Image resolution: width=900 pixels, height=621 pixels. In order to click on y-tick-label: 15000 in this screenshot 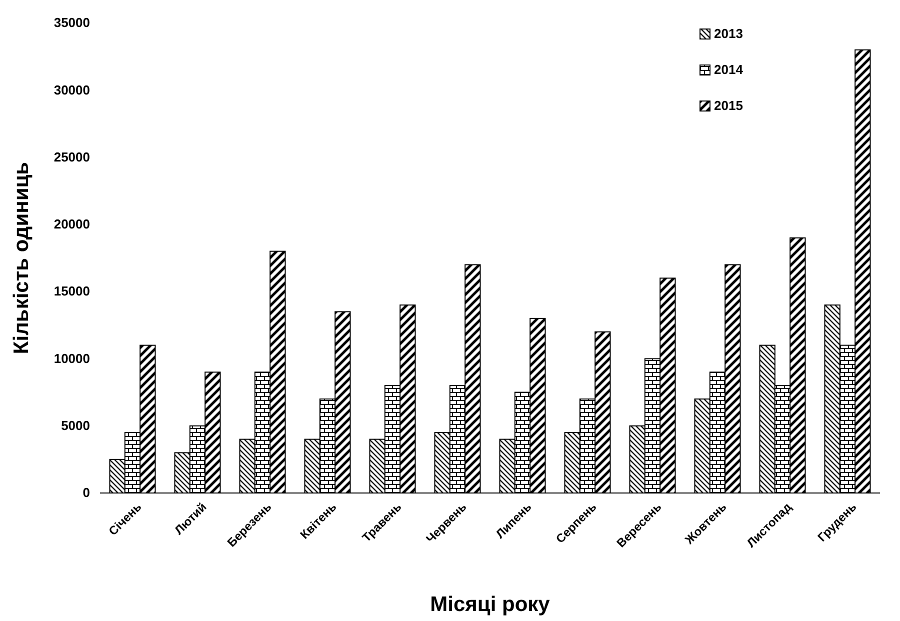, I will do `click(72, 291)`.